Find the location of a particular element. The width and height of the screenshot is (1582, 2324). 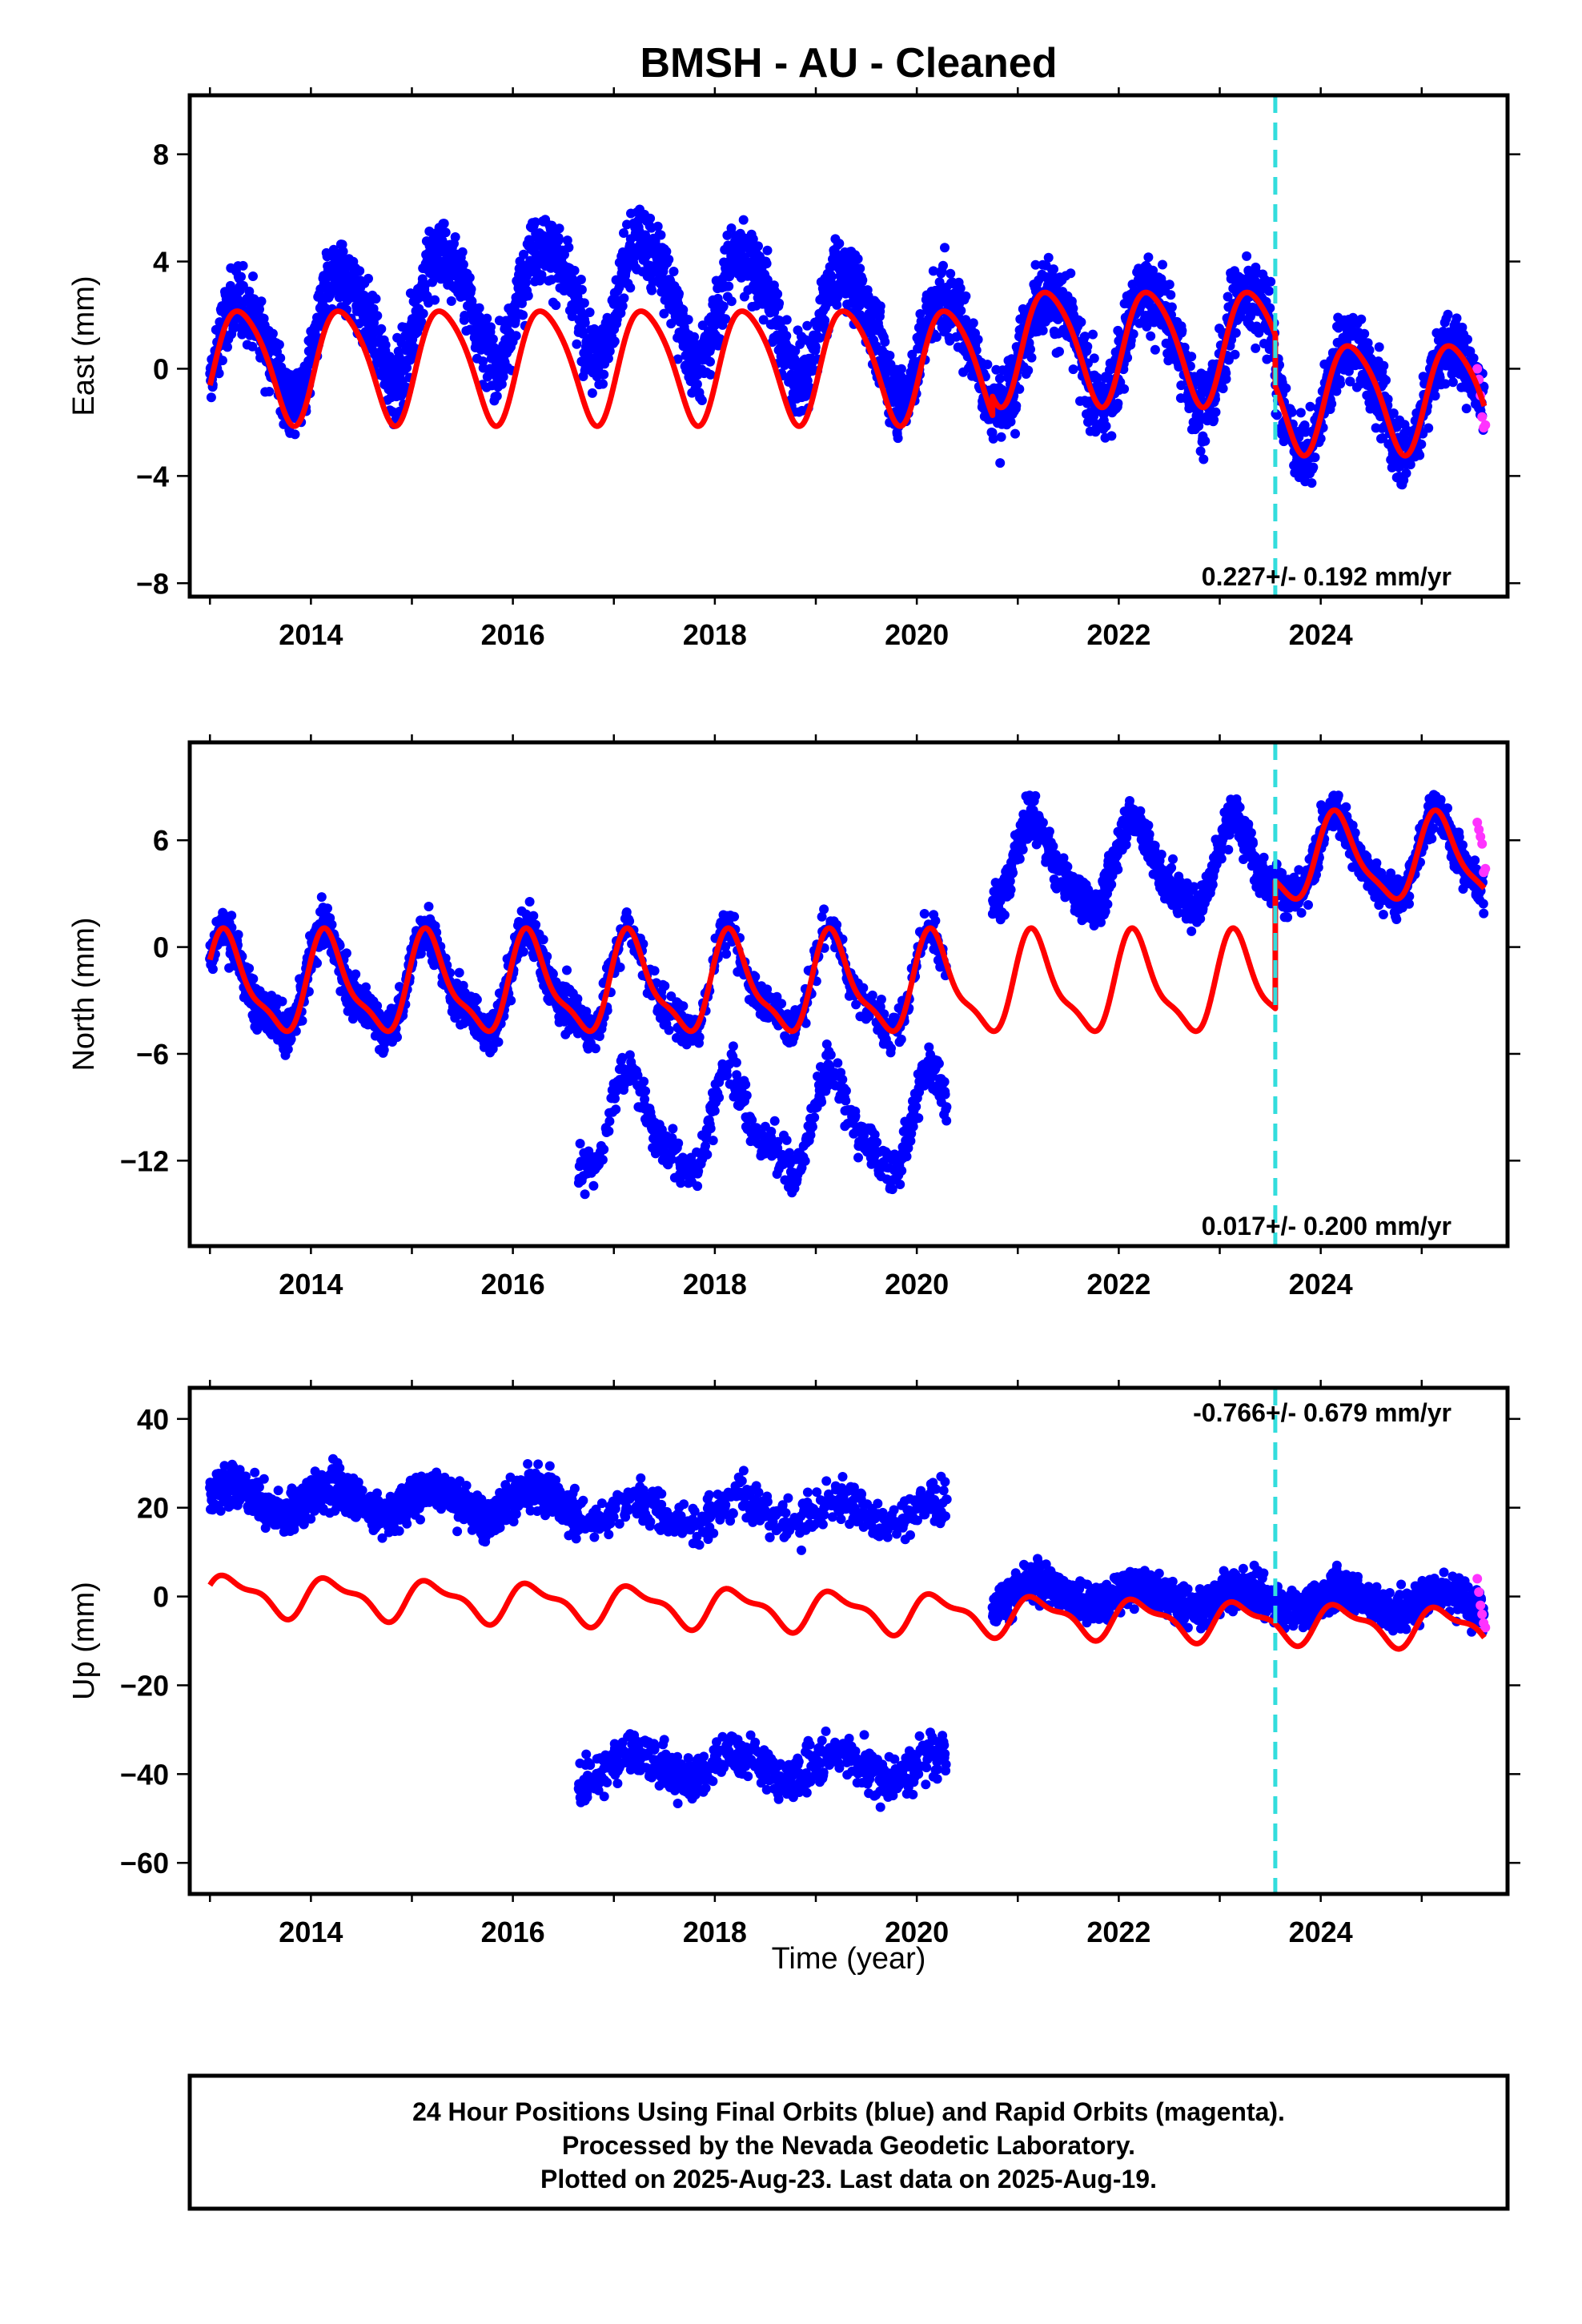

x-tick-label: 2018 is located at coordinates (715, 634).